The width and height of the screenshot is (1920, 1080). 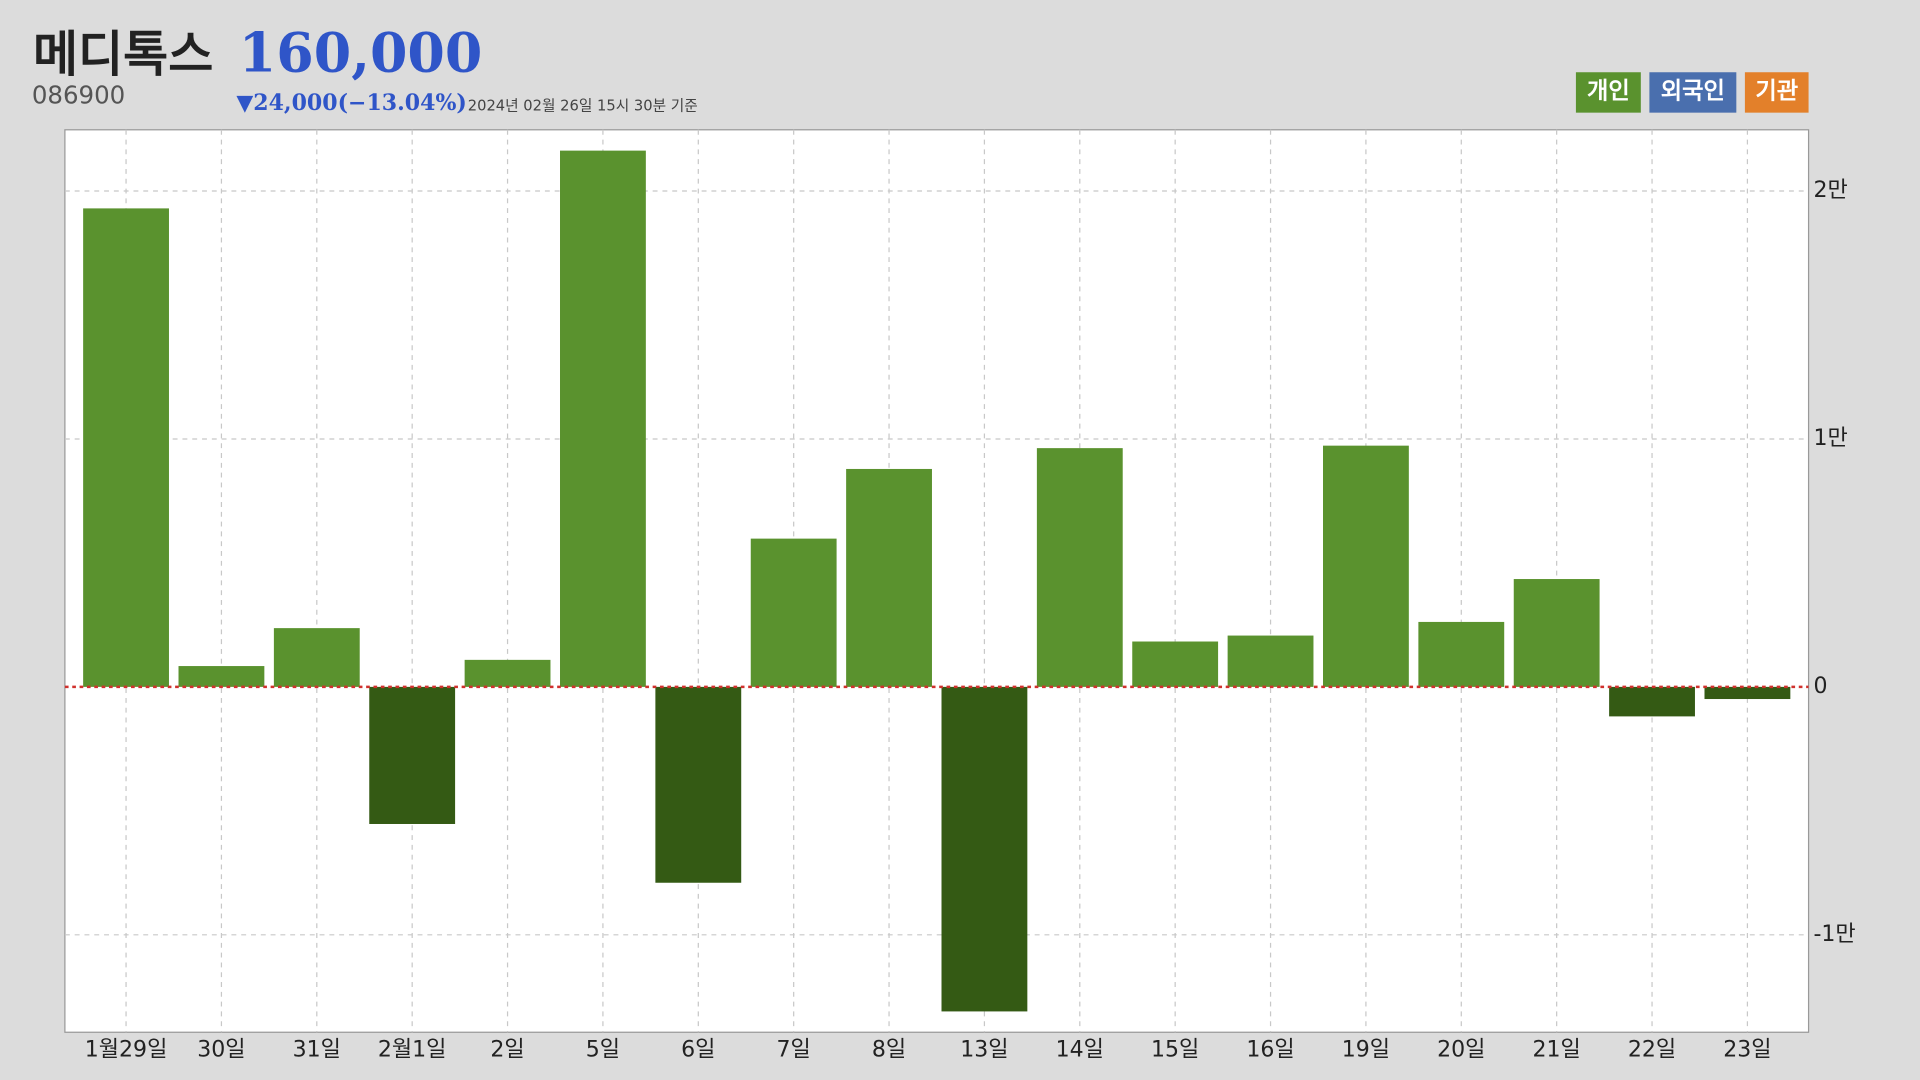 What do you see at coordinates (221, 1050) in the screenshot?
I see `x-tick-label: 30일` at bounding box center [221, 1050].